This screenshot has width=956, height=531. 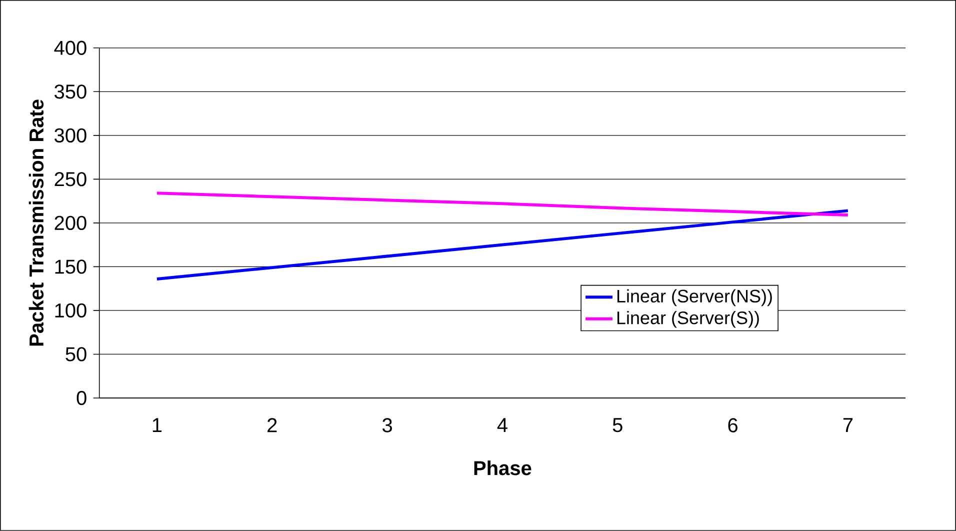 What do you see at coordinates (70, 223) in the screenshot?
I see `y-tick-label: 200` at bounding box center [70, 223].